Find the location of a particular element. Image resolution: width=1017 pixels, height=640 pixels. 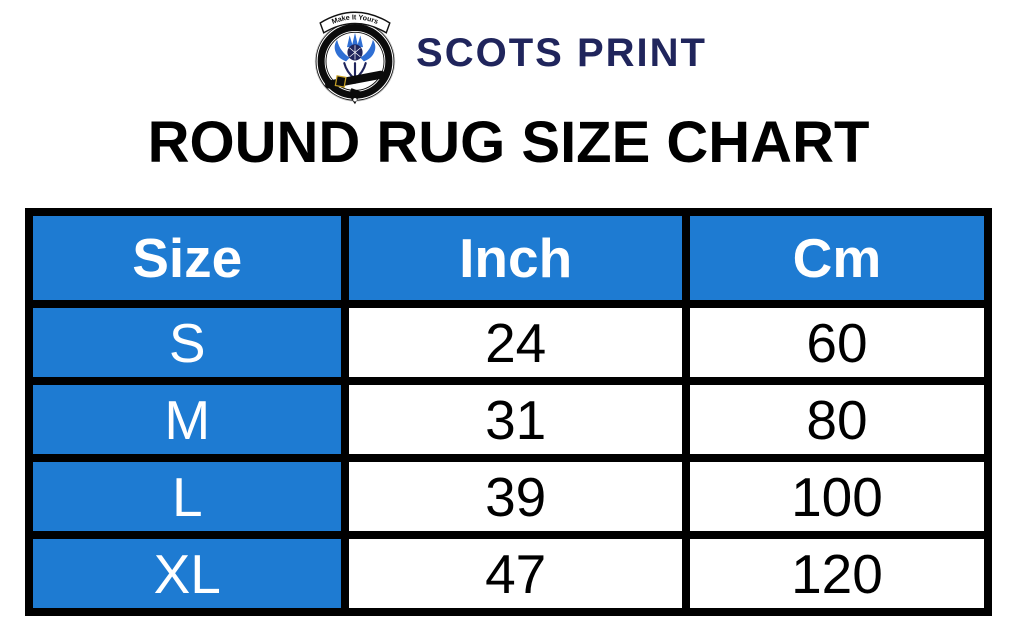

strap-tail is located at coordinates (355, 96).